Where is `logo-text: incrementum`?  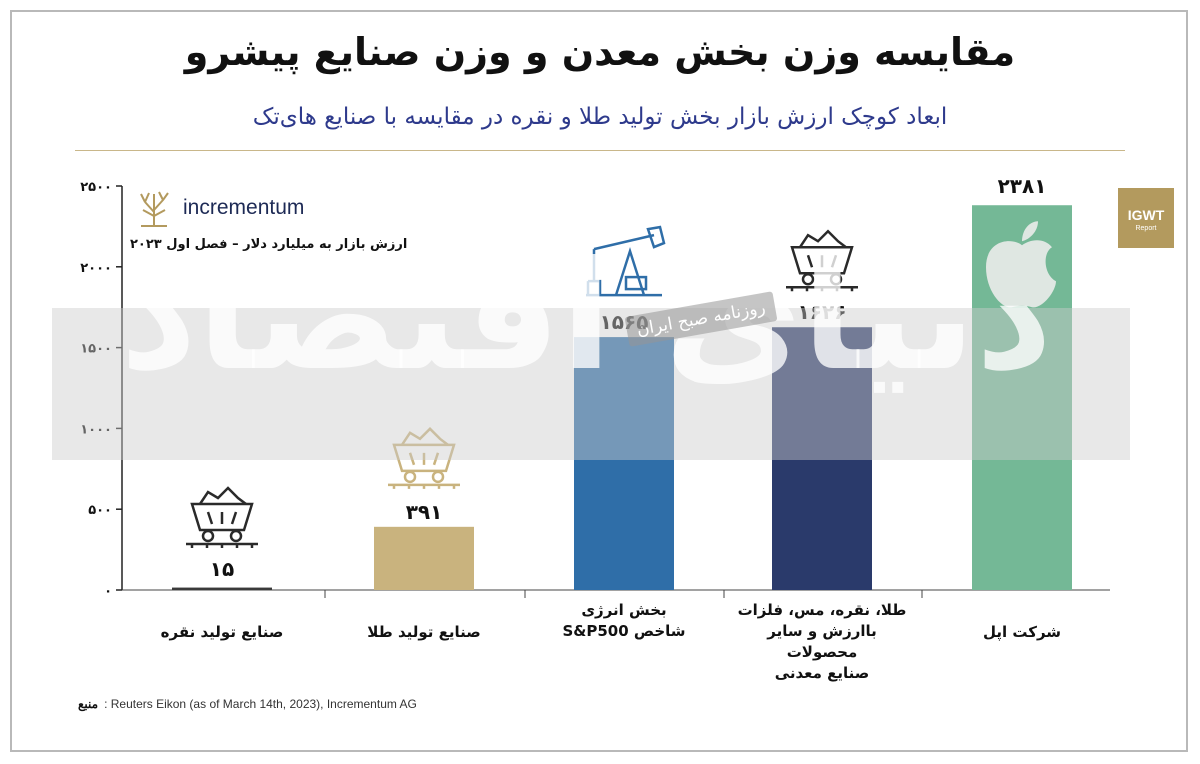
logo-text: incrementum is located at coordinates (244, 207).